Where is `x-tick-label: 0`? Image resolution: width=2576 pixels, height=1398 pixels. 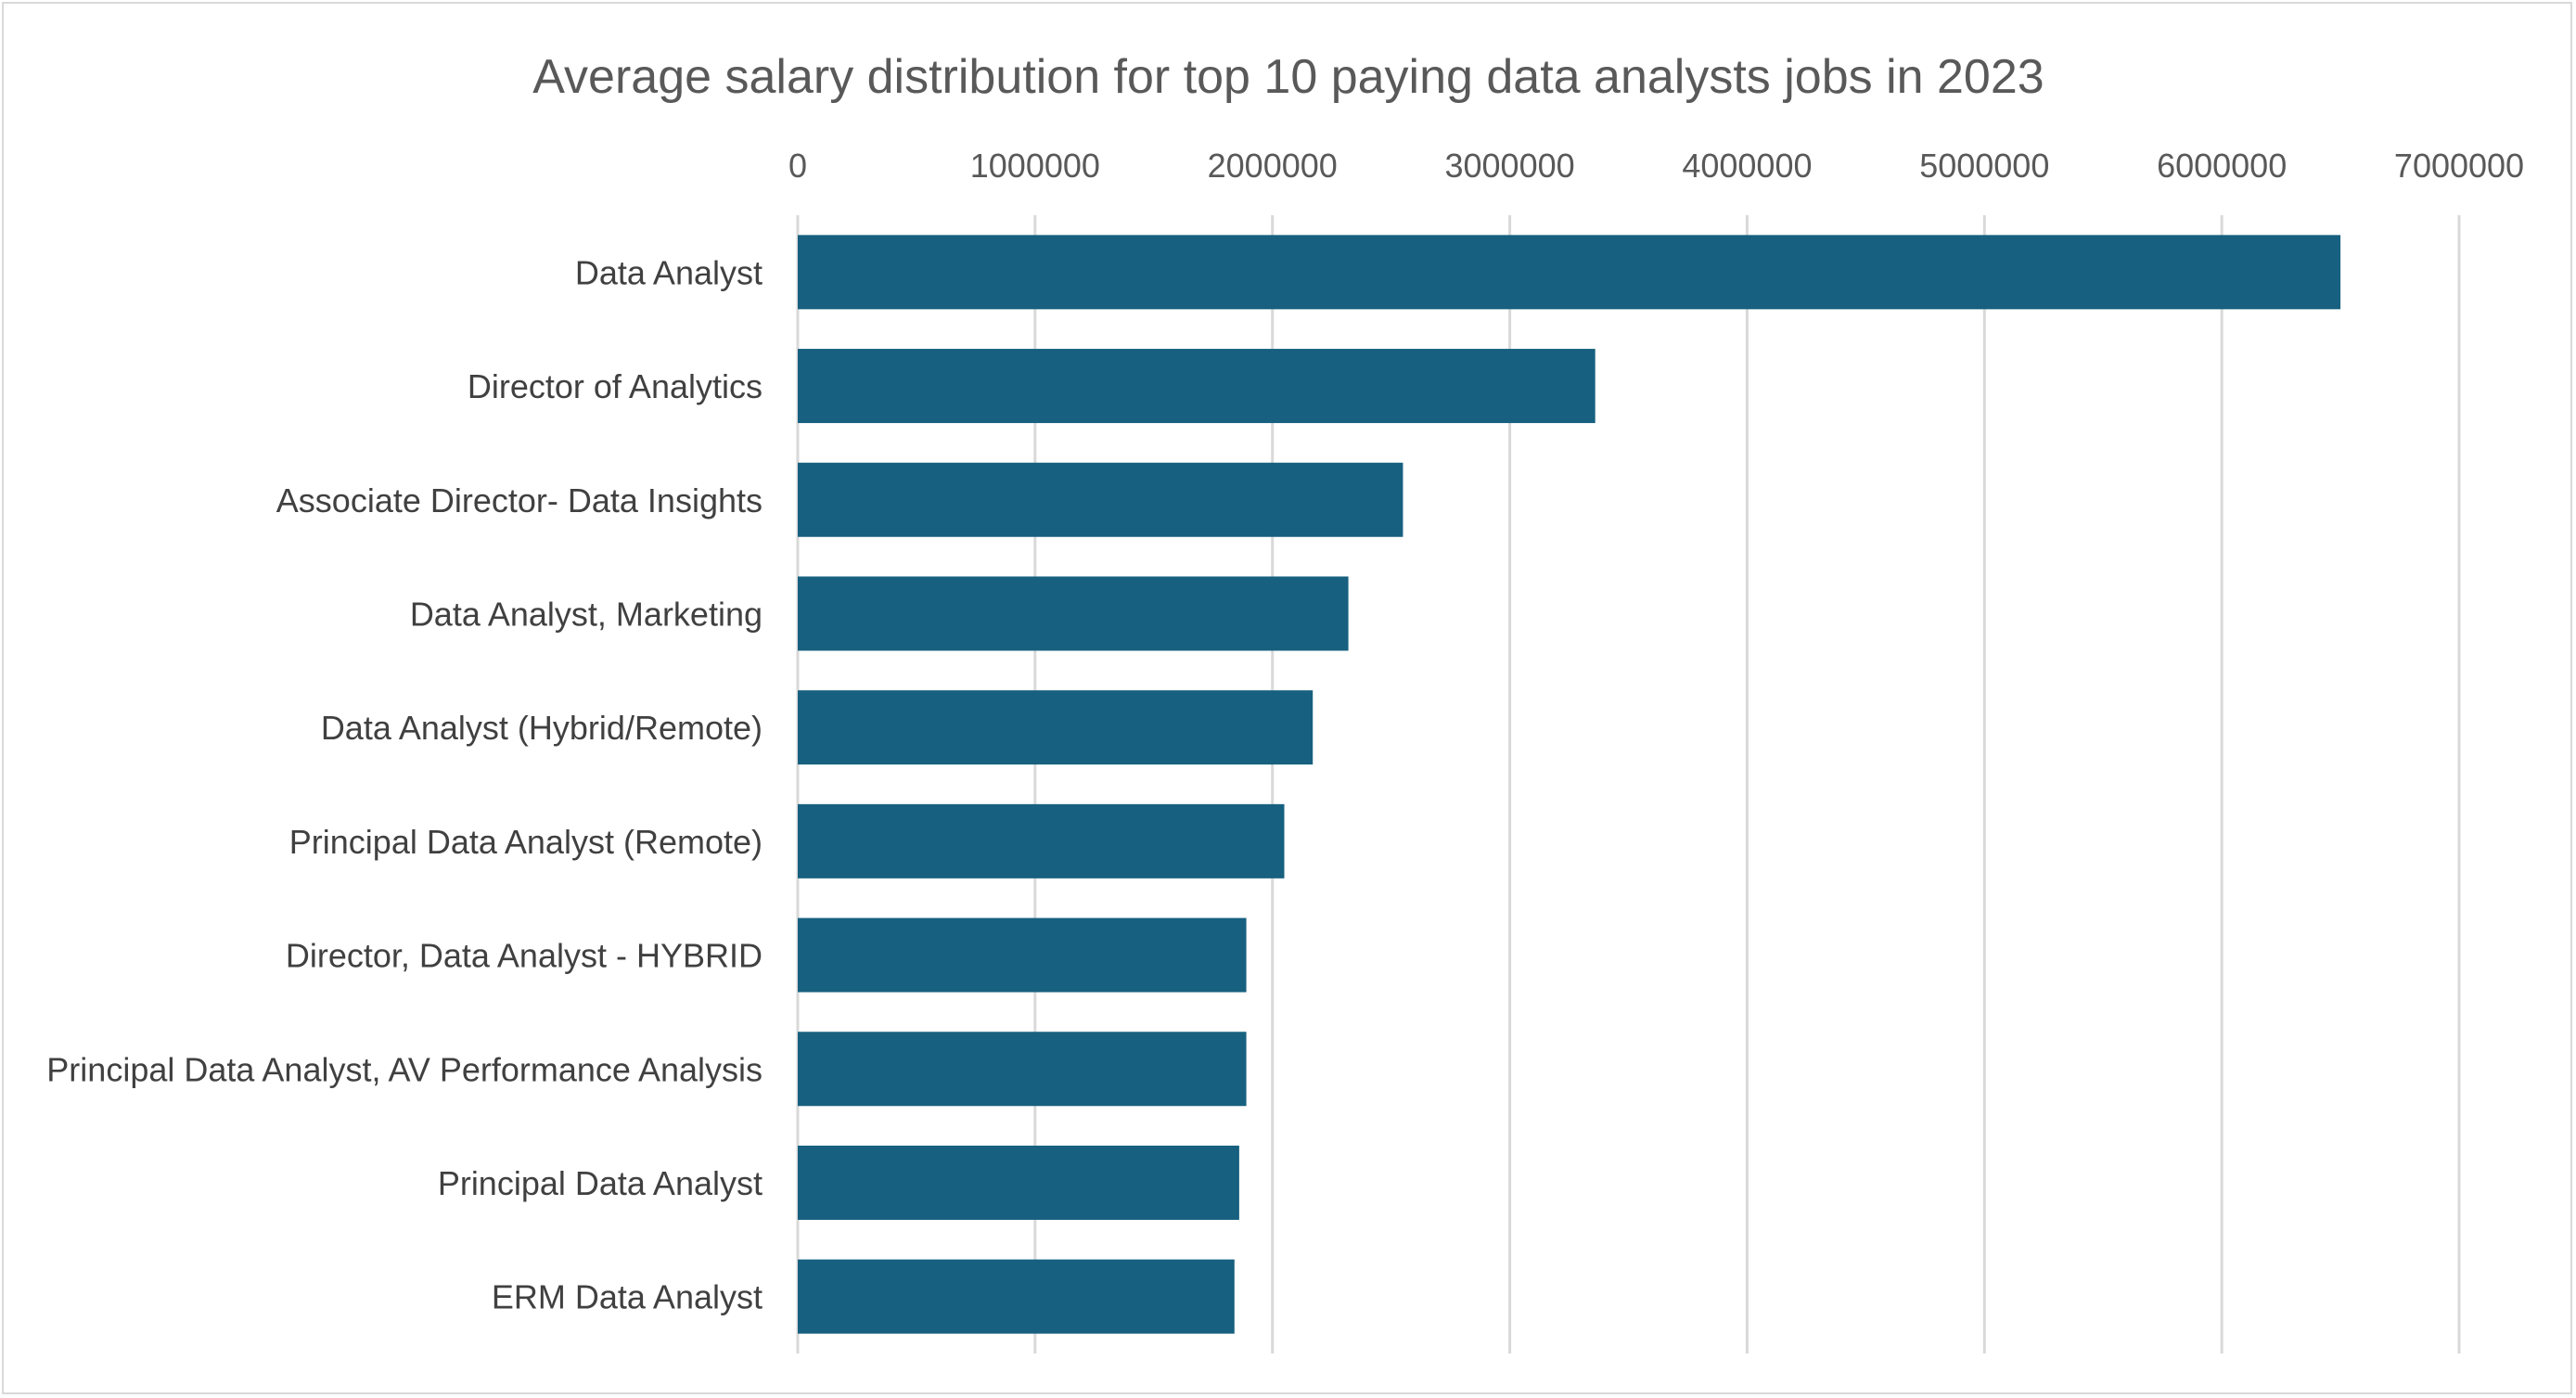 x-tick-label: 0 is located at coordinates (797, 166).